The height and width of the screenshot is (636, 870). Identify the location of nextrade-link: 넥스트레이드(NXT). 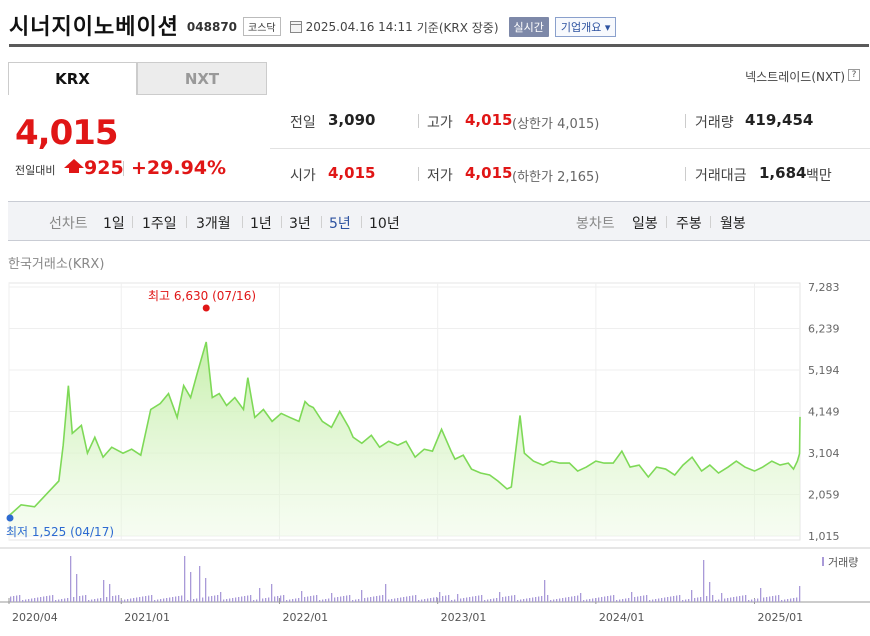
(795, 77).